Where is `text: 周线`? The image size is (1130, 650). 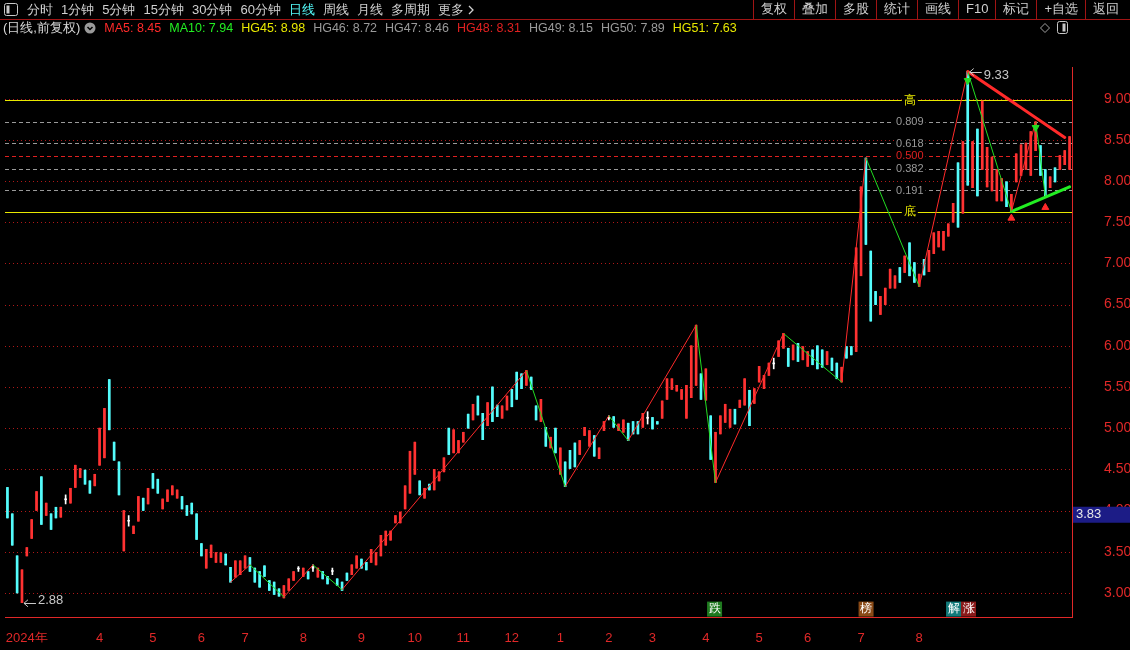
text: 周线 is located at coordinates (335, 9).